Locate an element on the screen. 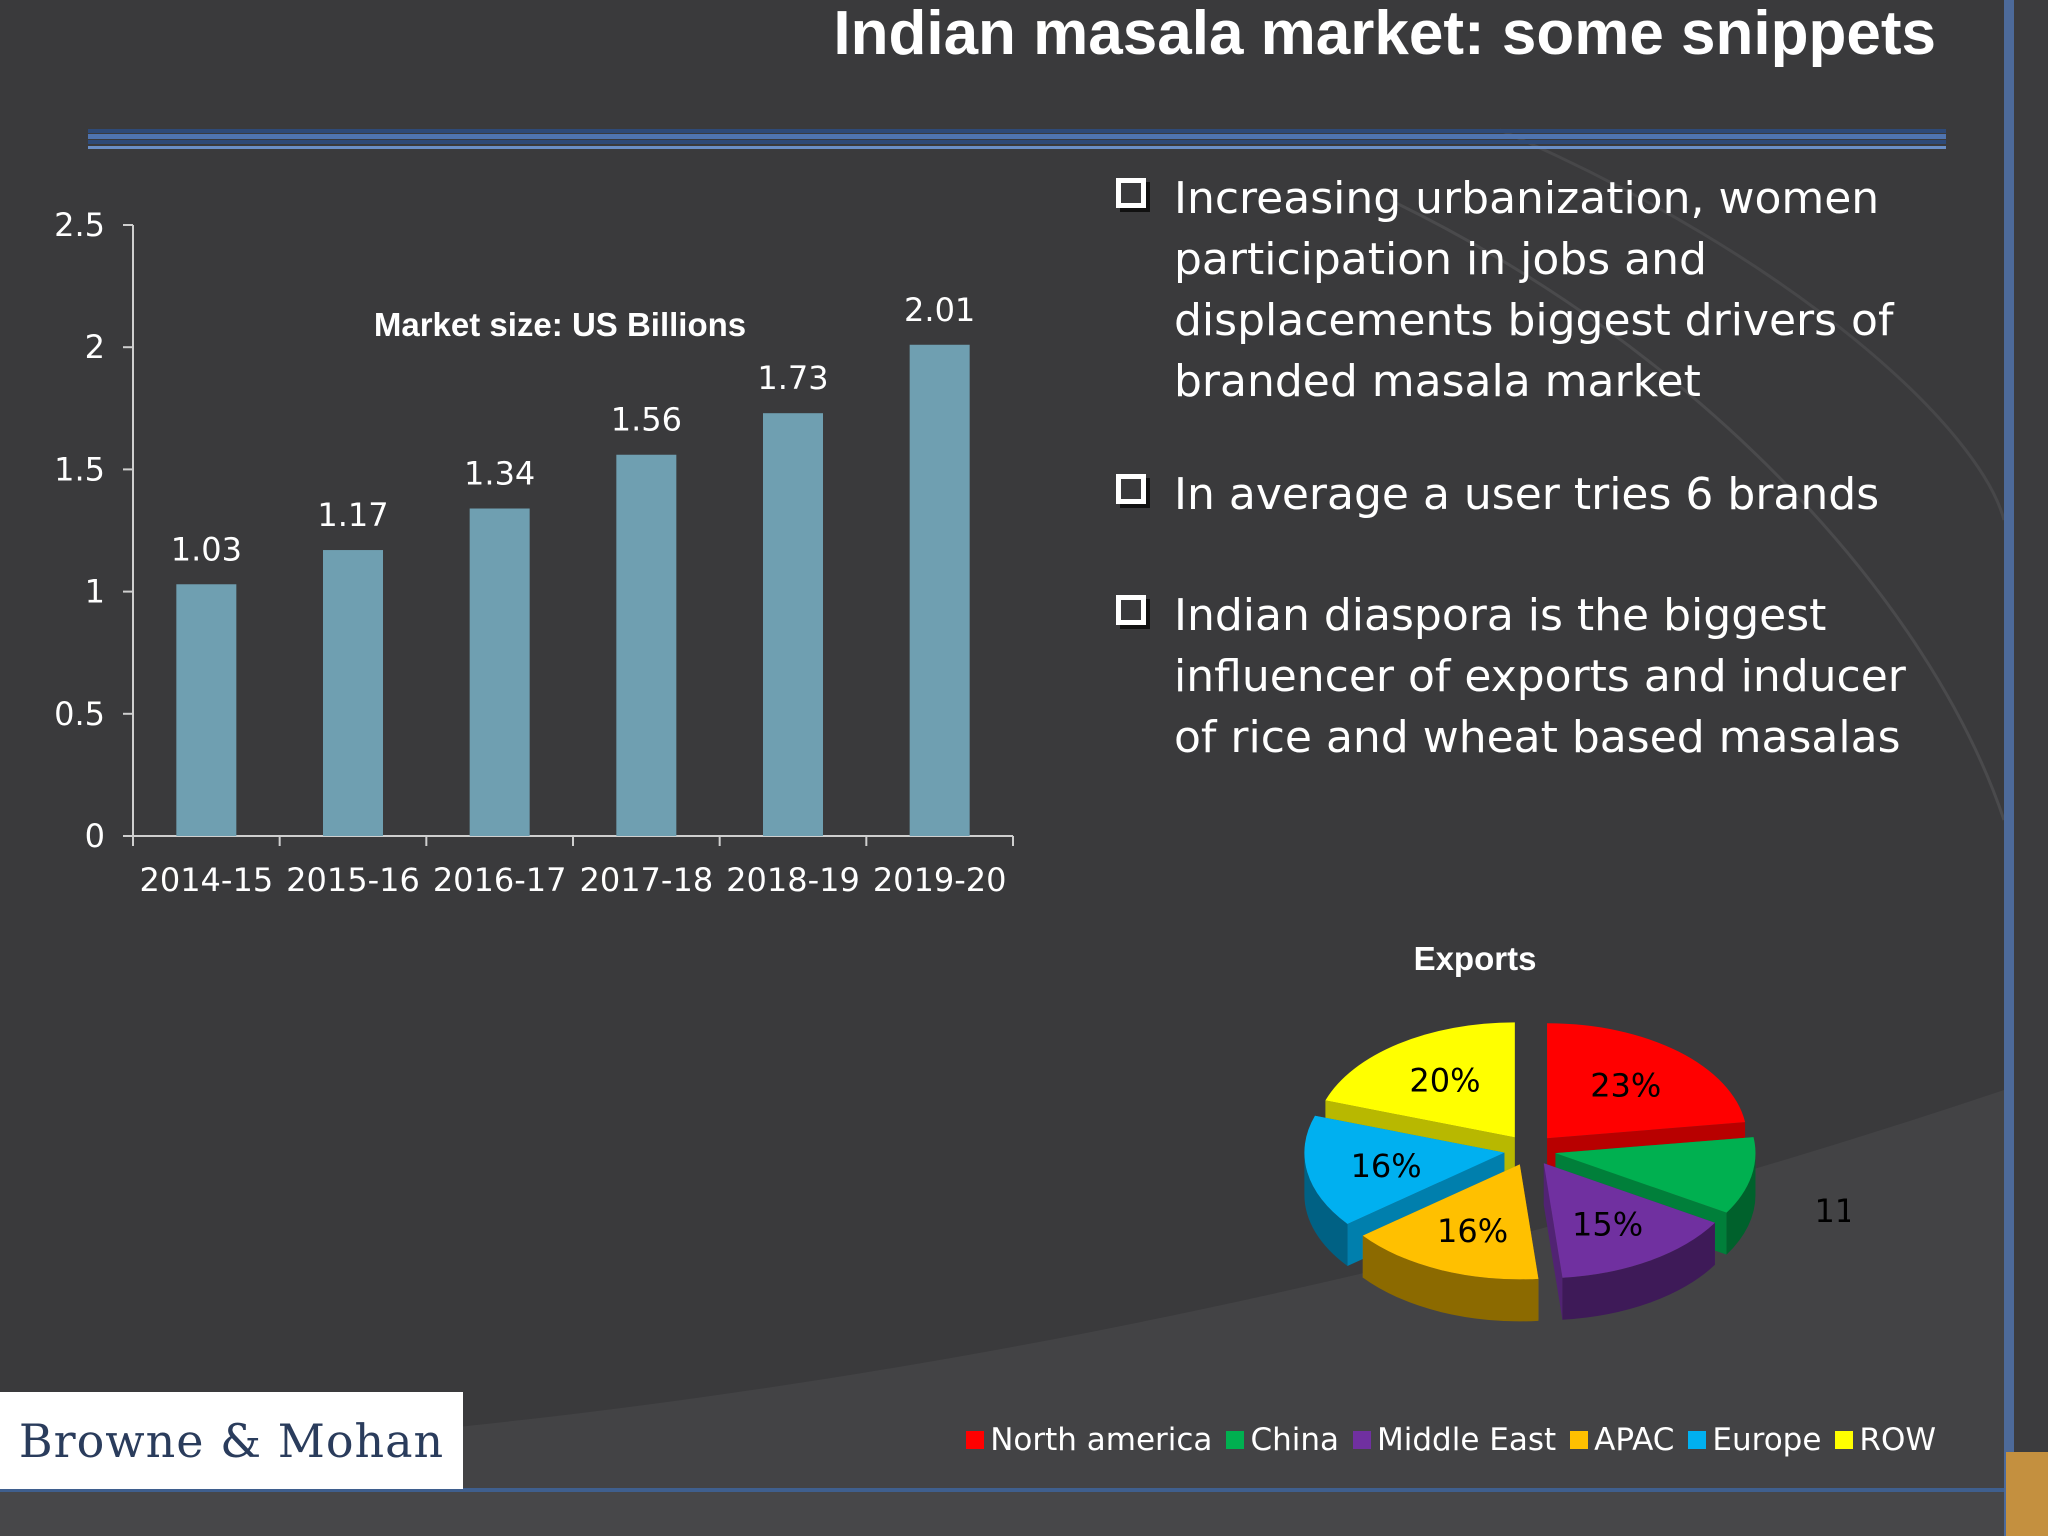 This screenshot has height=1536, width=2048. legend-item: China is located at coordinates (1282, 1440).